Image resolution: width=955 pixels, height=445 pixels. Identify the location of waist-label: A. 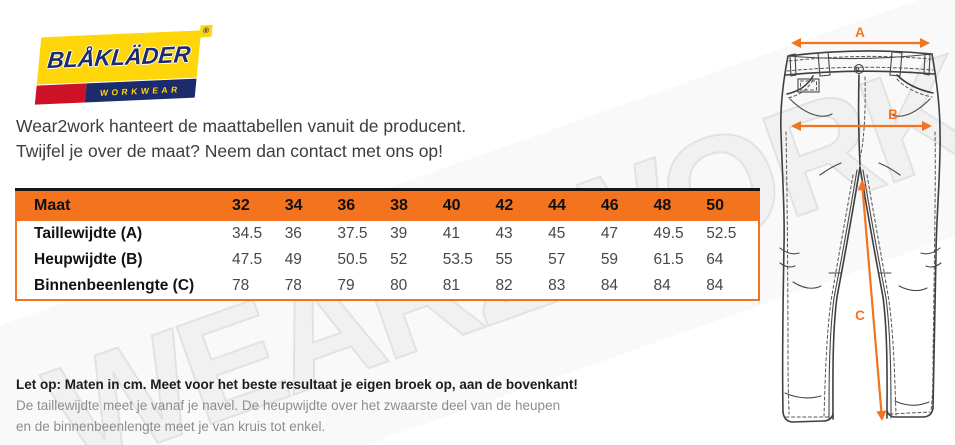
(860, 32).